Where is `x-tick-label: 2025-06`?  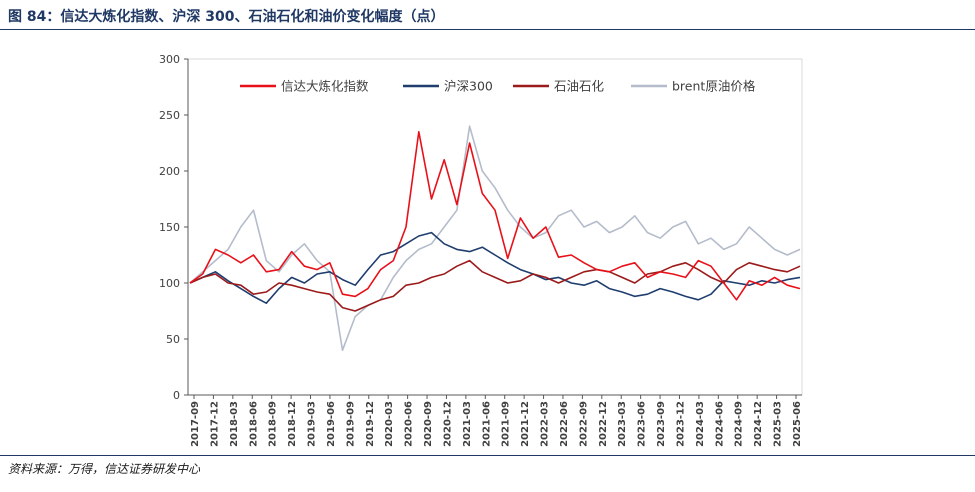
x-tick-label: 2025-06 is located at coordinates (797, 424).